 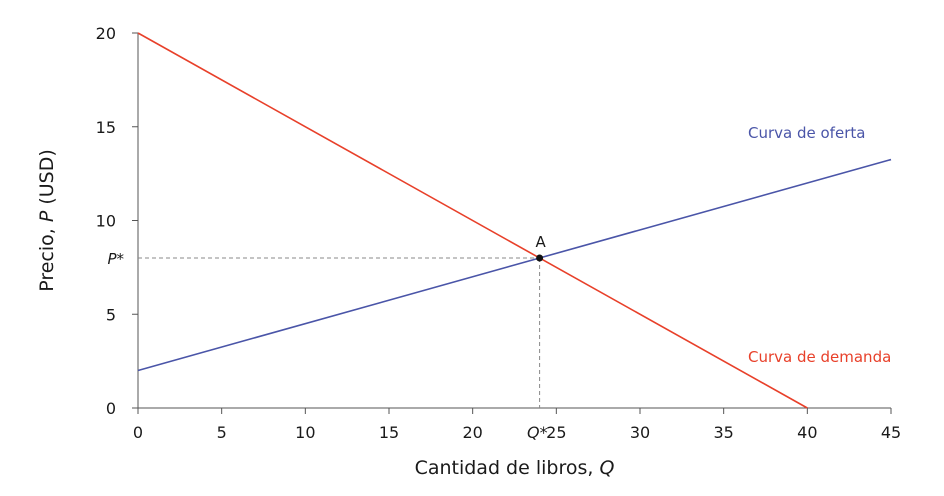 What do you see at coordinates (640, 432) in the screenshot?
I see `x-tick-label: 30` at bounding box center [640, 432].